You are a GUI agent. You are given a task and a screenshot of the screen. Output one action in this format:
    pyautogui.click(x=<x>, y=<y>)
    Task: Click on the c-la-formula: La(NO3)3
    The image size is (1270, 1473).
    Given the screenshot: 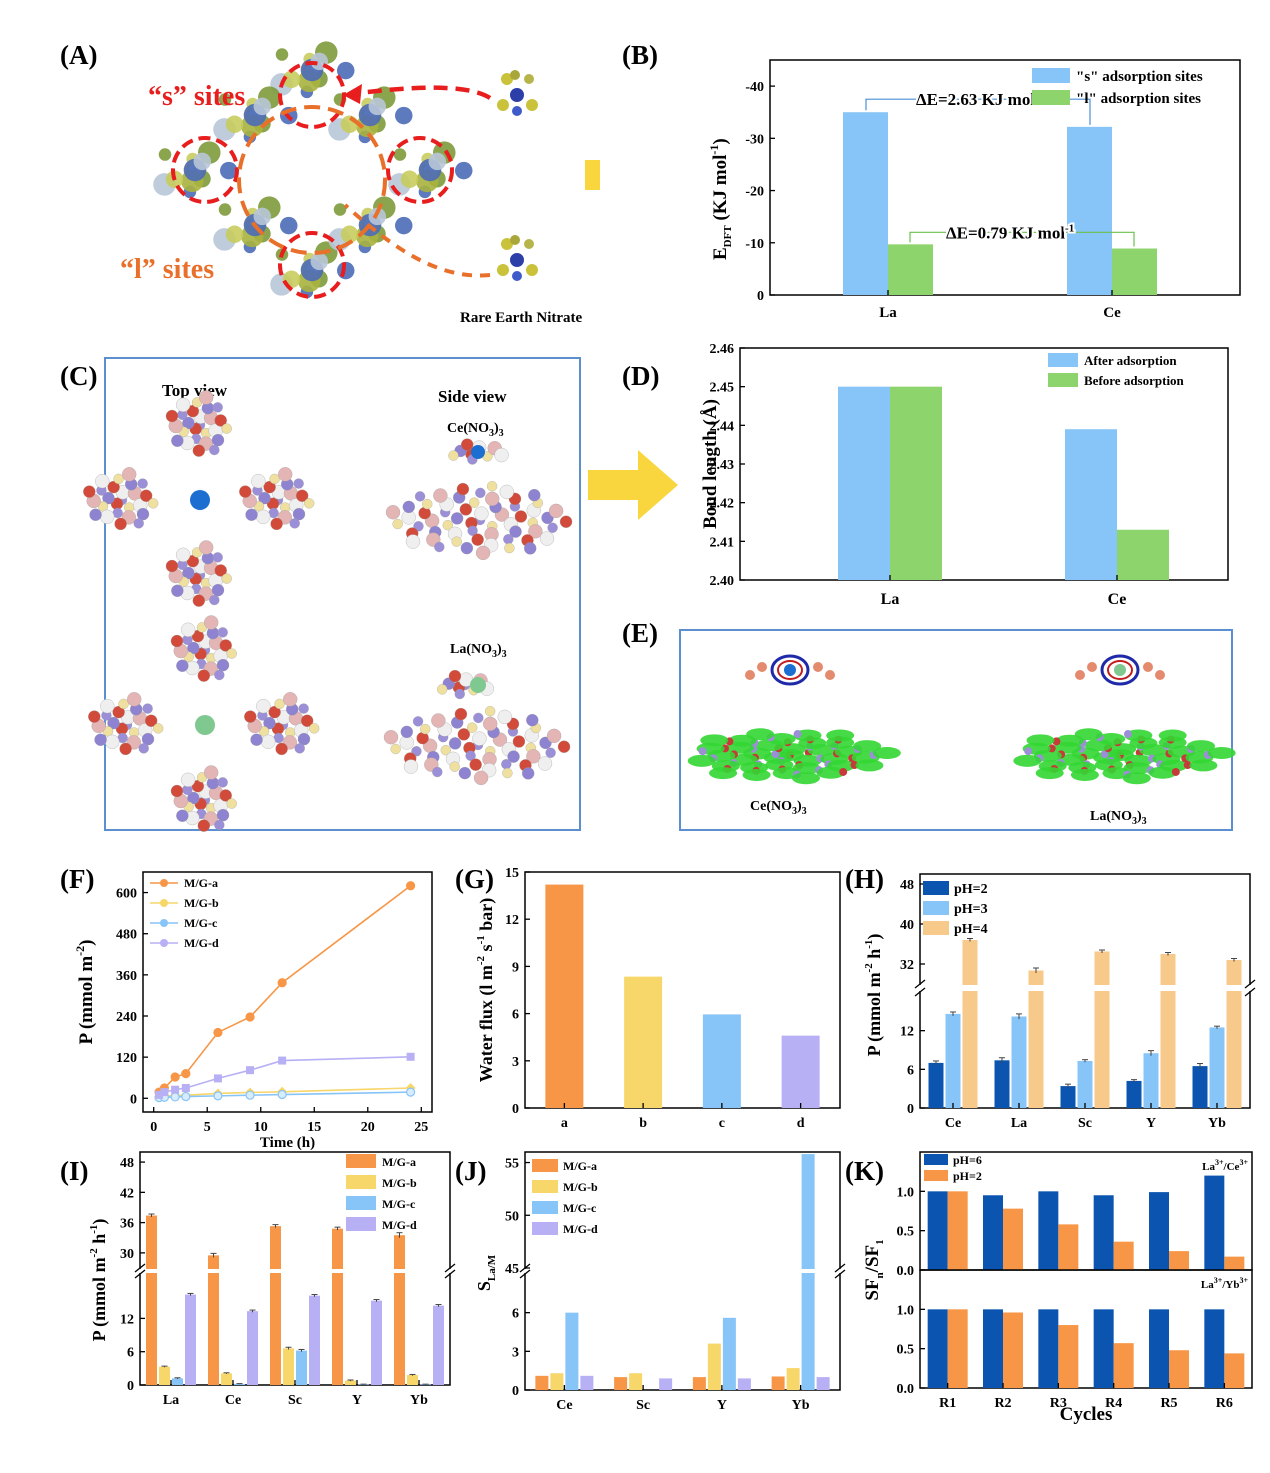 What is the action you would take?
    pyautogui.click(x=478, y=651)
    